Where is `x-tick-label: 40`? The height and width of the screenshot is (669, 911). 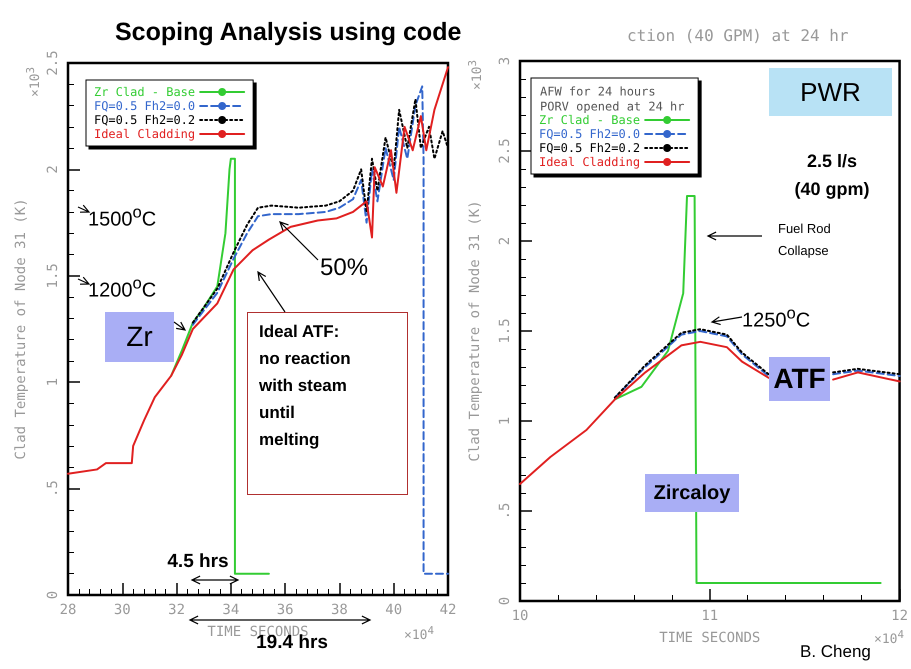
x-tick-label: 40 is located at coordinates (393, 610).